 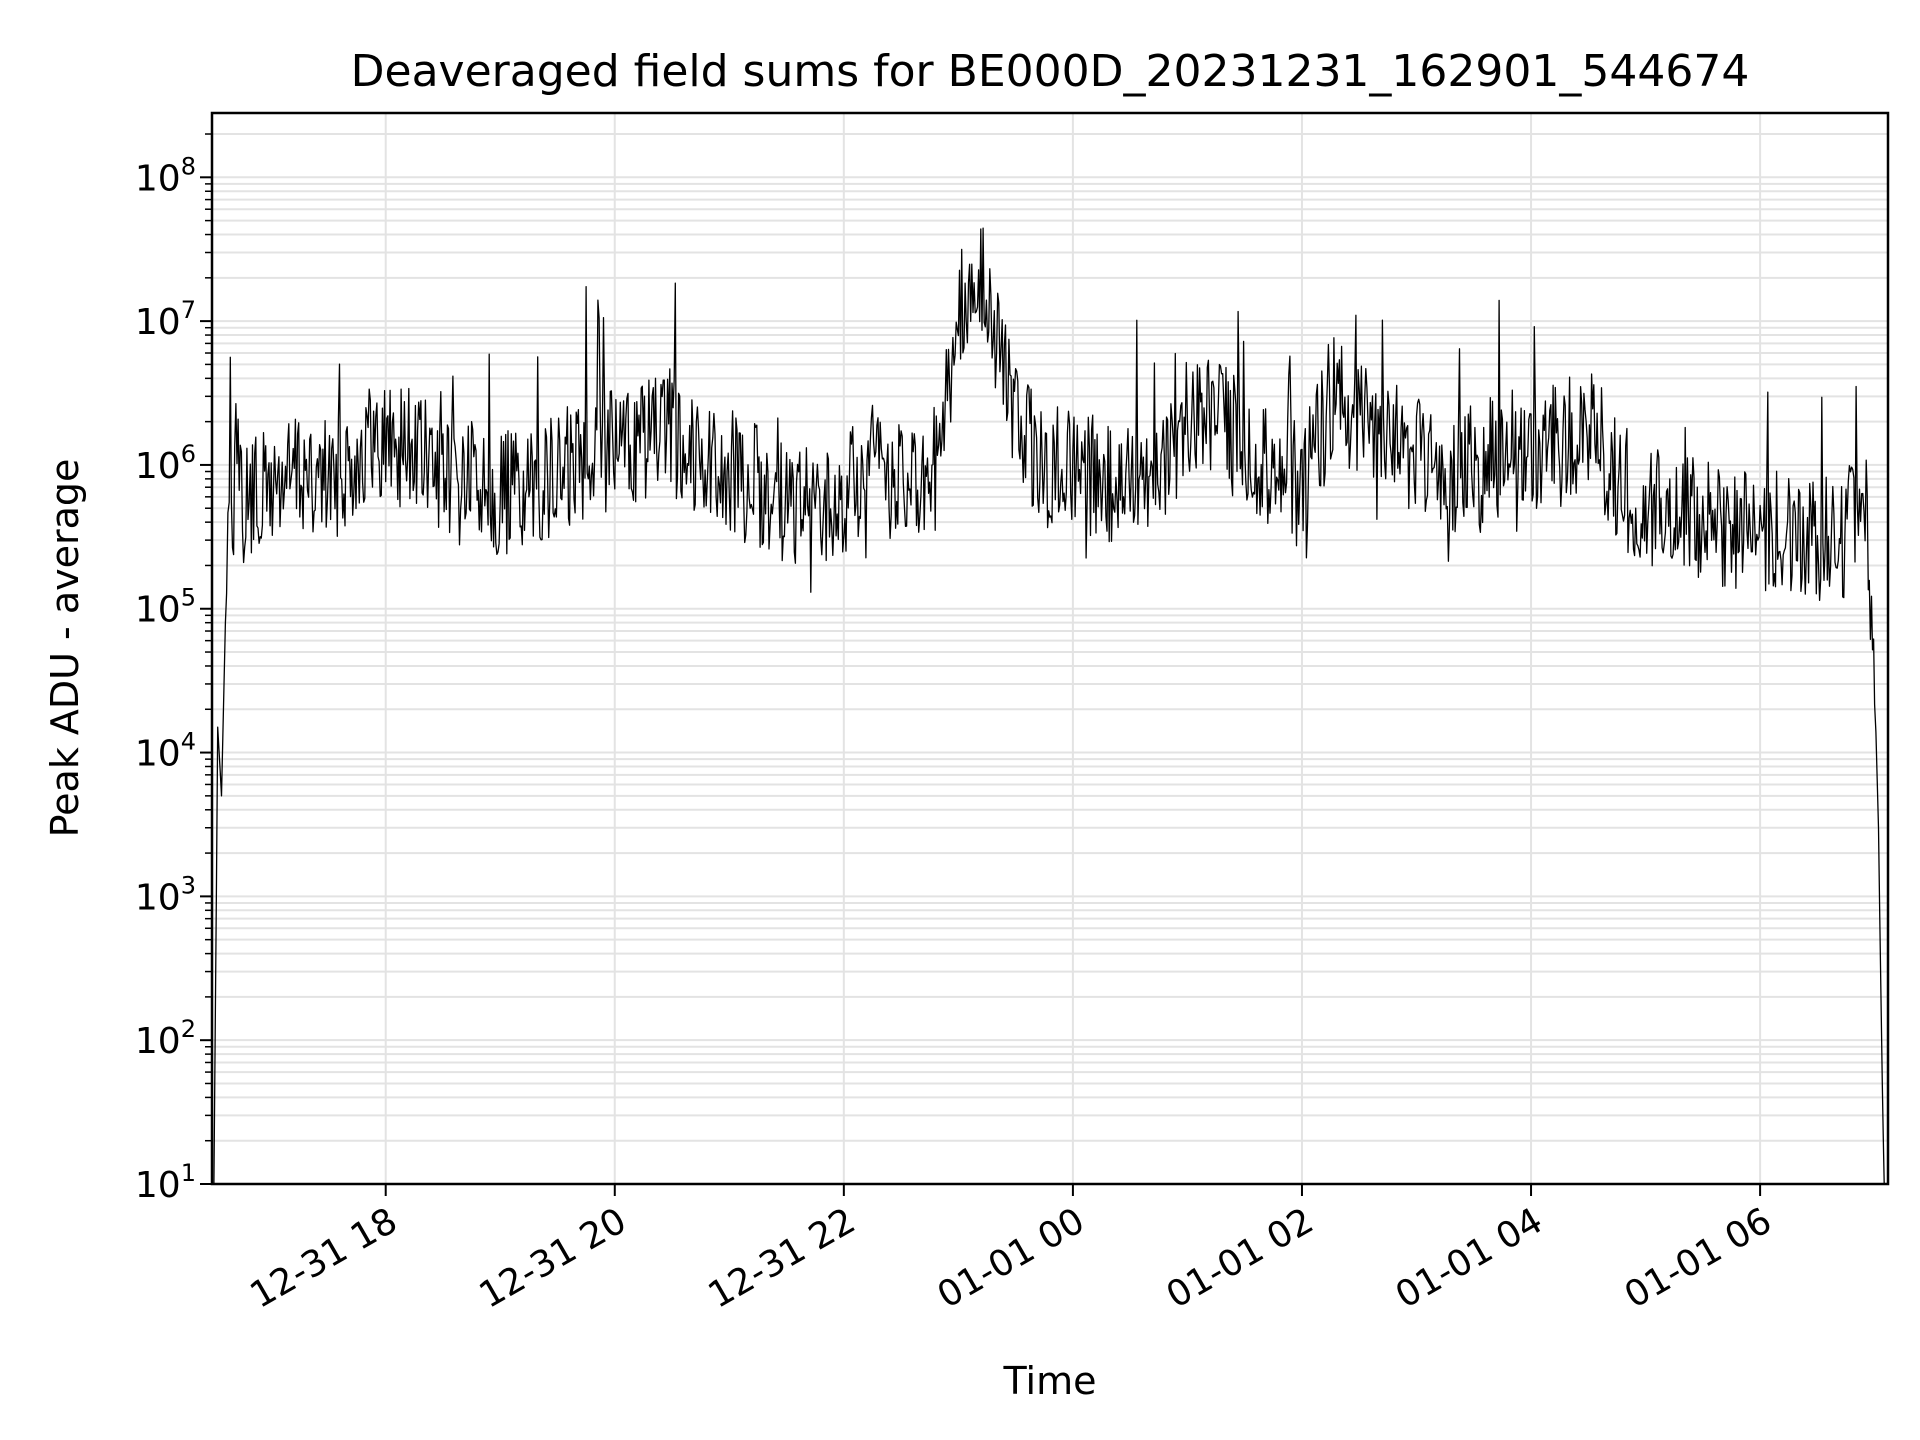 What do you see at coordinates (165, 1038) in the screenshot?
I see `y-tick-label: 10²` at bounding box center [165, 1038].